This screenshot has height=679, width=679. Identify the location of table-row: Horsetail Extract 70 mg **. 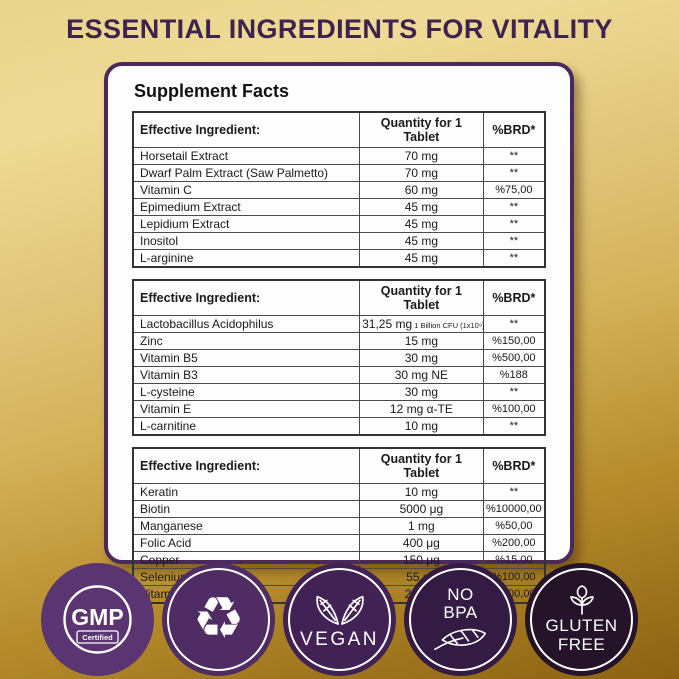
(339, 156).